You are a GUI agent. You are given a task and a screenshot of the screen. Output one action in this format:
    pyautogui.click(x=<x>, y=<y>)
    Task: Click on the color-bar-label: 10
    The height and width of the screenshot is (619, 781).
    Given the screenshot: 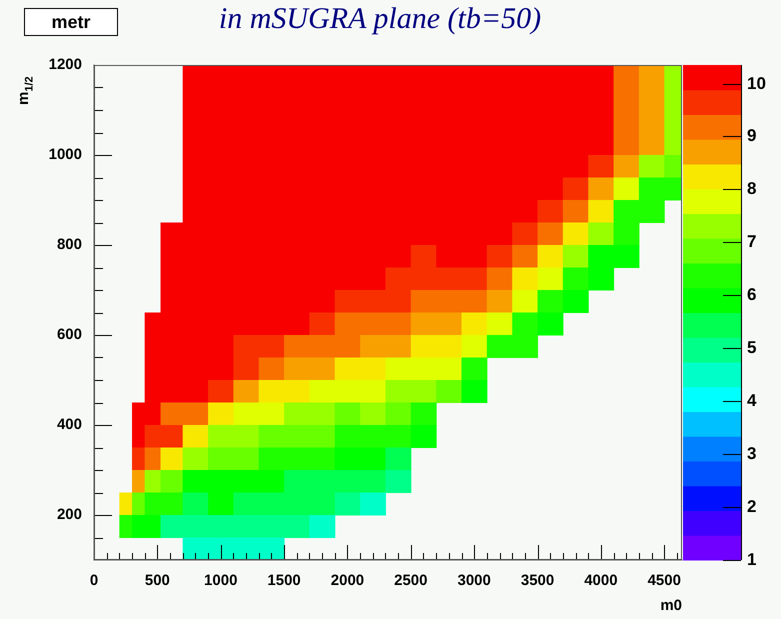 What is the action you would take?
    pyautogui.click(x=756, y=84)
    